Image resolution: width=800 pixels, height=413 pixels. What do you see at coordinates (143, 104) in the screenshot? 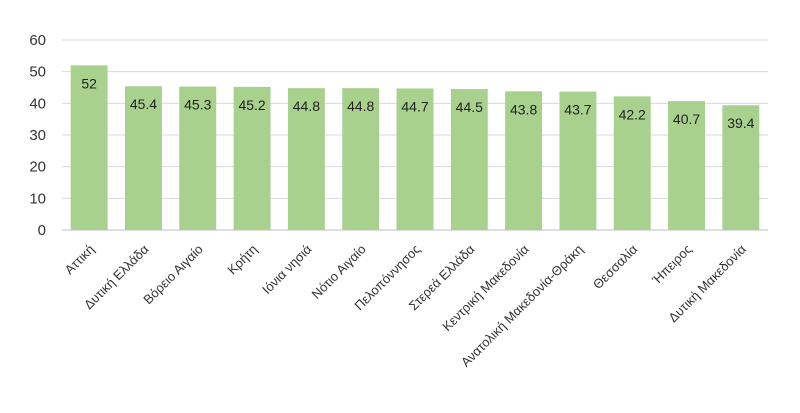
I see `data-label: 45.4` at bounding box center [143, 104].